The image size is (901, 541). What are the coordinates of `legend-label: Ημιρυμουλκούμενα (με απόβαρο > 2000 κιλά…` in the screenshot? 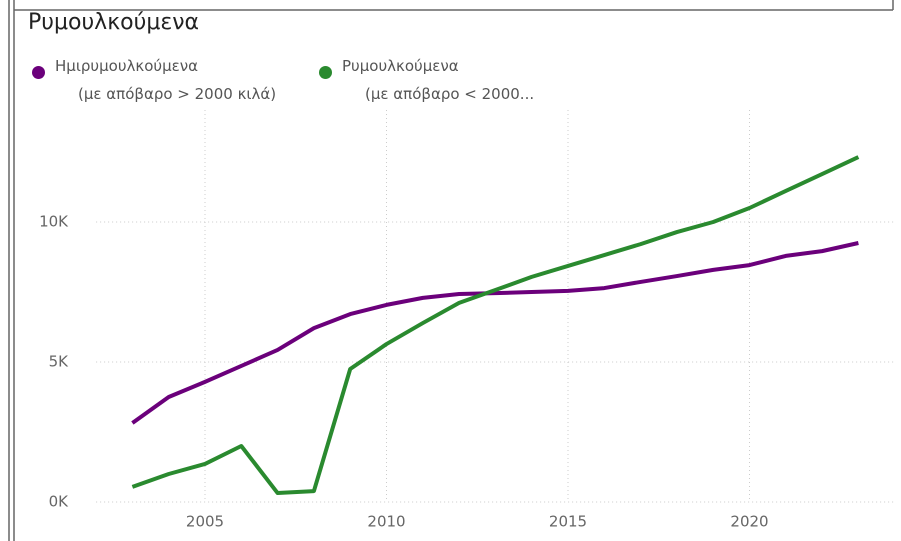 It's located at (166, 80).